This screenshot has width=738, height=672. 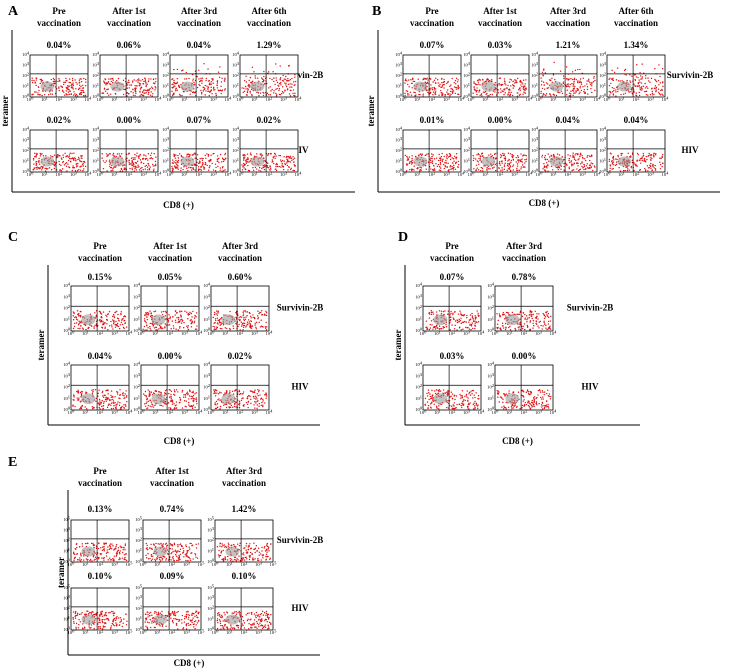 What do you see at coordinates (240, 399) in the screenshot?
I see `flow-dots` at bounding box center [240, 399].